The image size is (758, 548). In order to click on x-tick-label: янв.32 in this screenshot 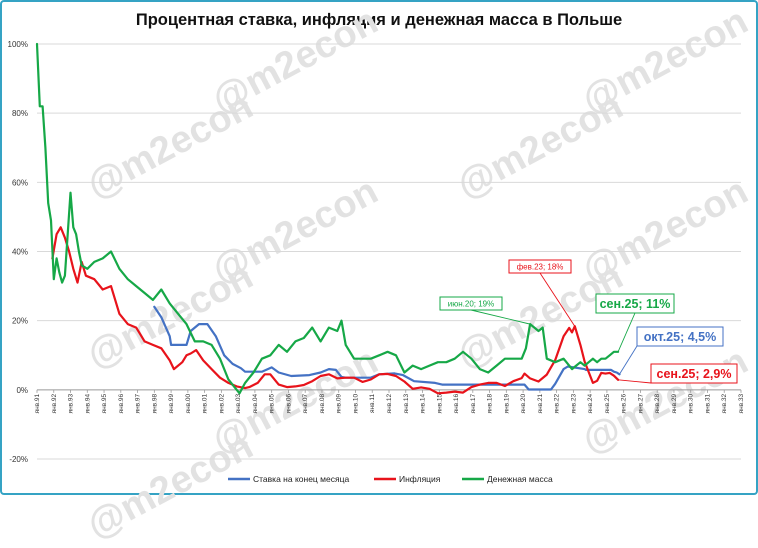, I will do `click(724, 403)`.